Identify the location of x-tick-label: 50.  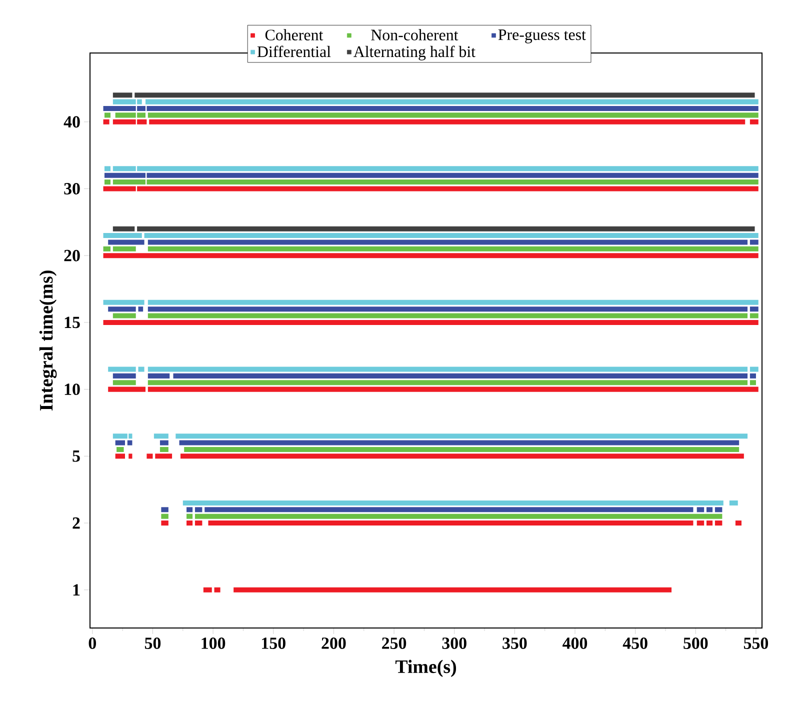
(152, 643).